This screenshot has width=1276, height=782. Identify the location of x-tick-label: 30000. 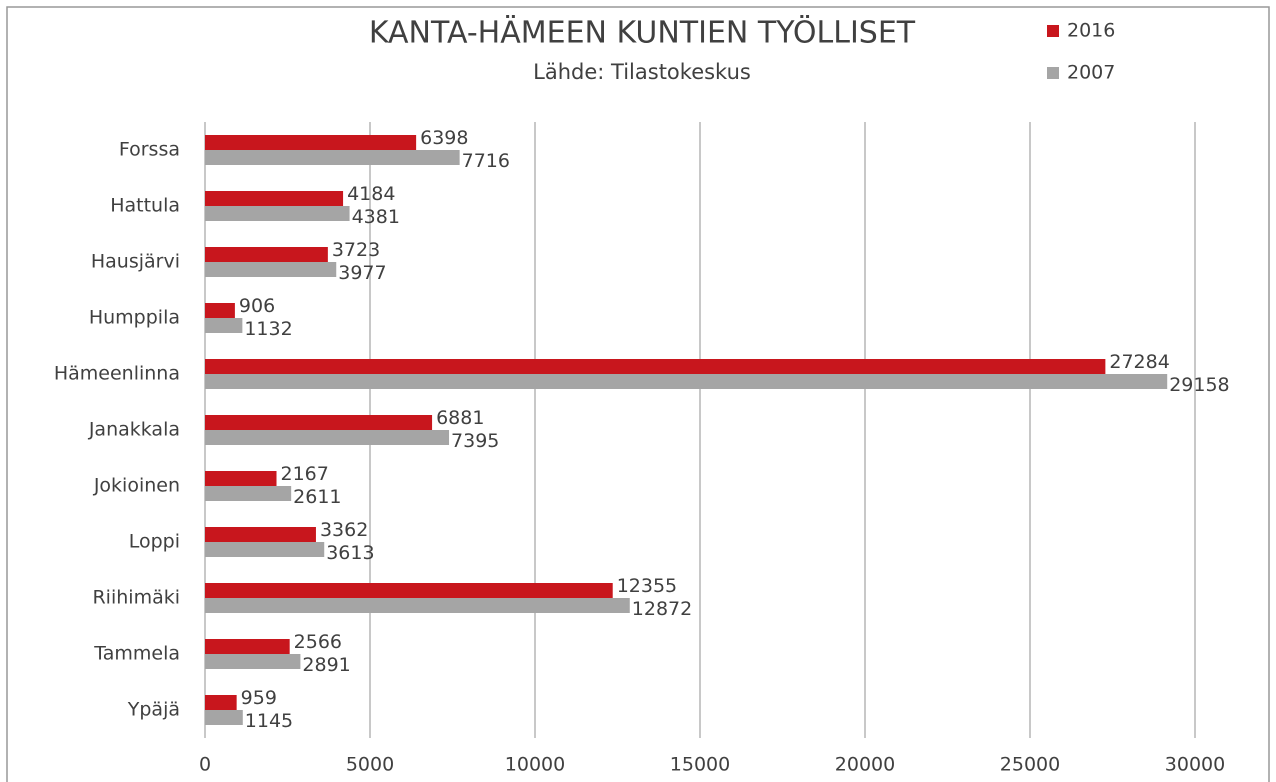
(1195, 765).